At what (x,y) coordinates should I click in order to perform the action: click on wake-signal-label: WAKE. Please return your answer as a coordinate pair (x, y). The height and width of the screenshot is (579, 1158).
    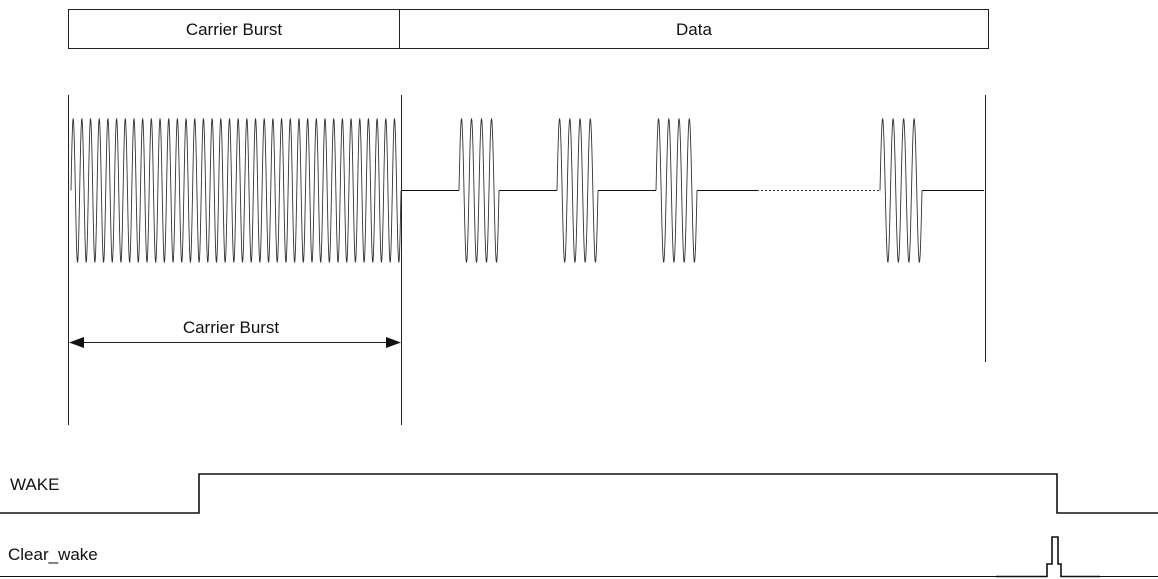
    Looking at the image, I should click on (34, 484).